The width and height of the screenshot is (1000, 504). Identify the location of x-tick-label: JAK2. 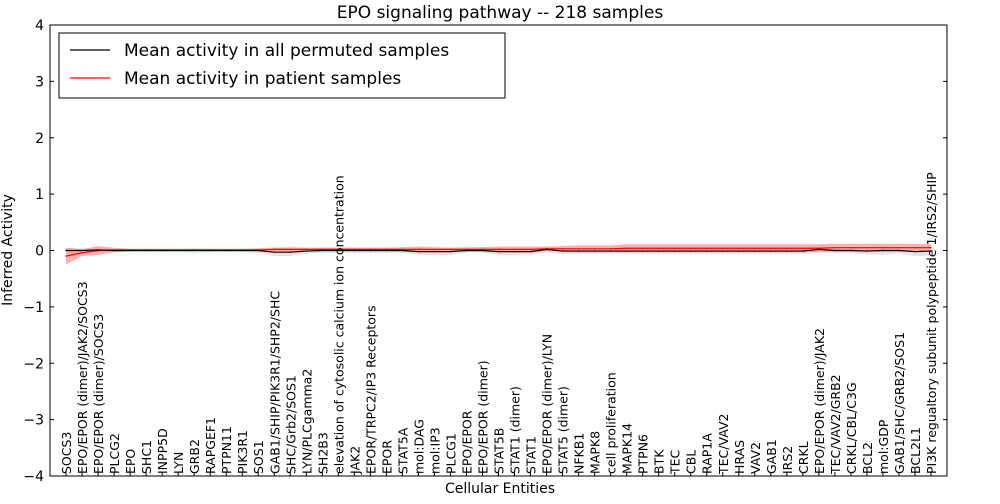
(354, 460).